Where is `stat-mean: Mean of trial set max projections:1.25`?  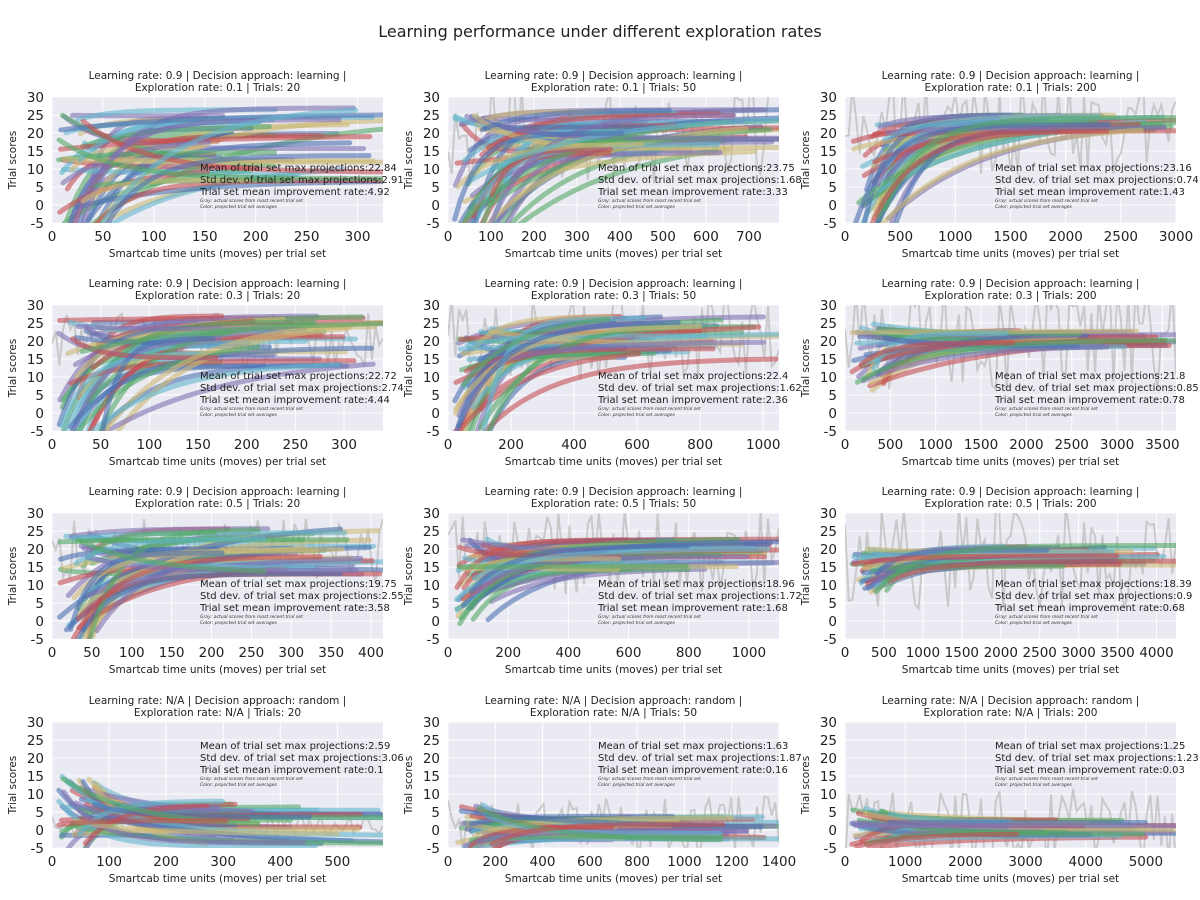 stat-mean: Mean of trial set max projections:1.25 is located at coordinates (1090, 746).